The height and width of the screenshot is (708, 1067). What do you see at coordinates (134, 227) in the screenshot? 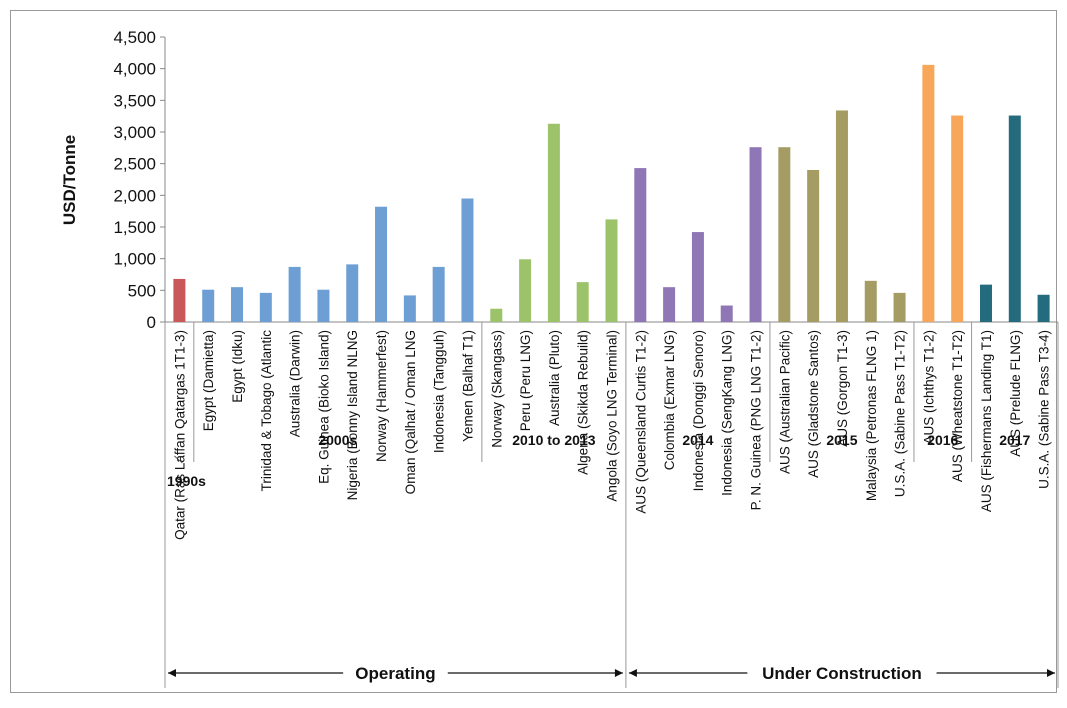
I see `y-tick-label: 1,500` at bounding box center [134, 227].